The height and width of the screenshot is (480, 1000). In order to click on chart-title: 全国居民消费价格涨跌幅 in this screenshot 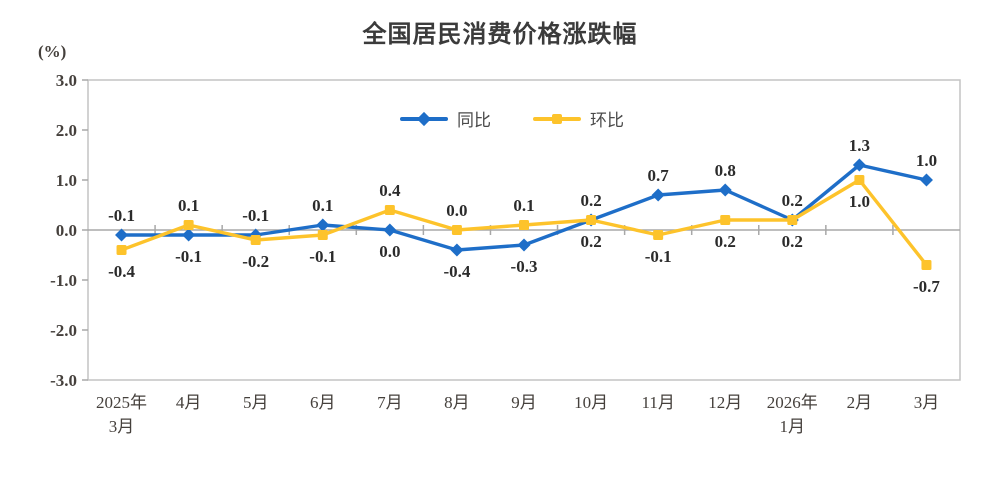, I will do `click(500, 34)`.